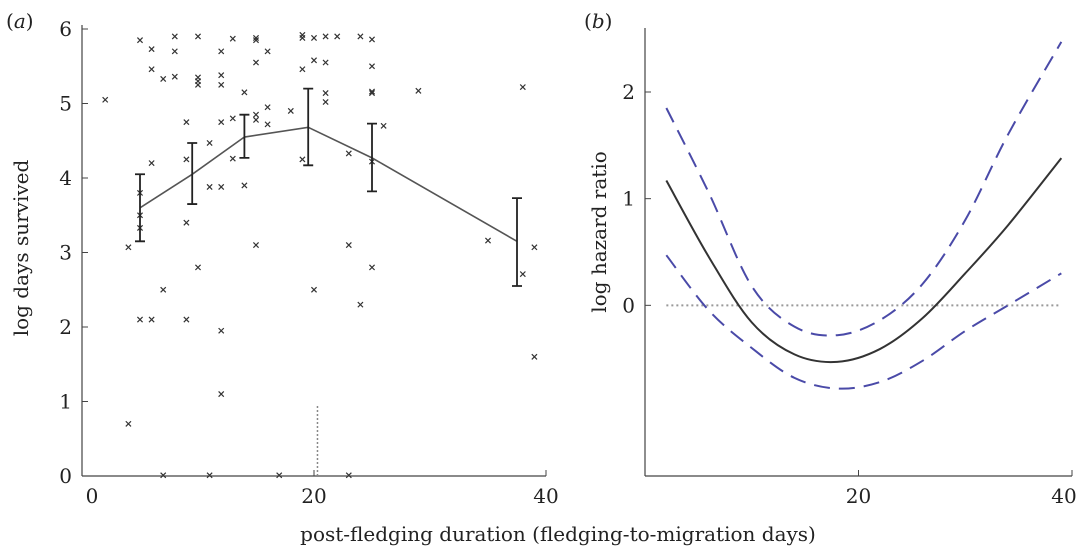 The image size is (1077, 555). I want to click on panel-b-y-axis-label: log hazard ratio, so click(599, 232).